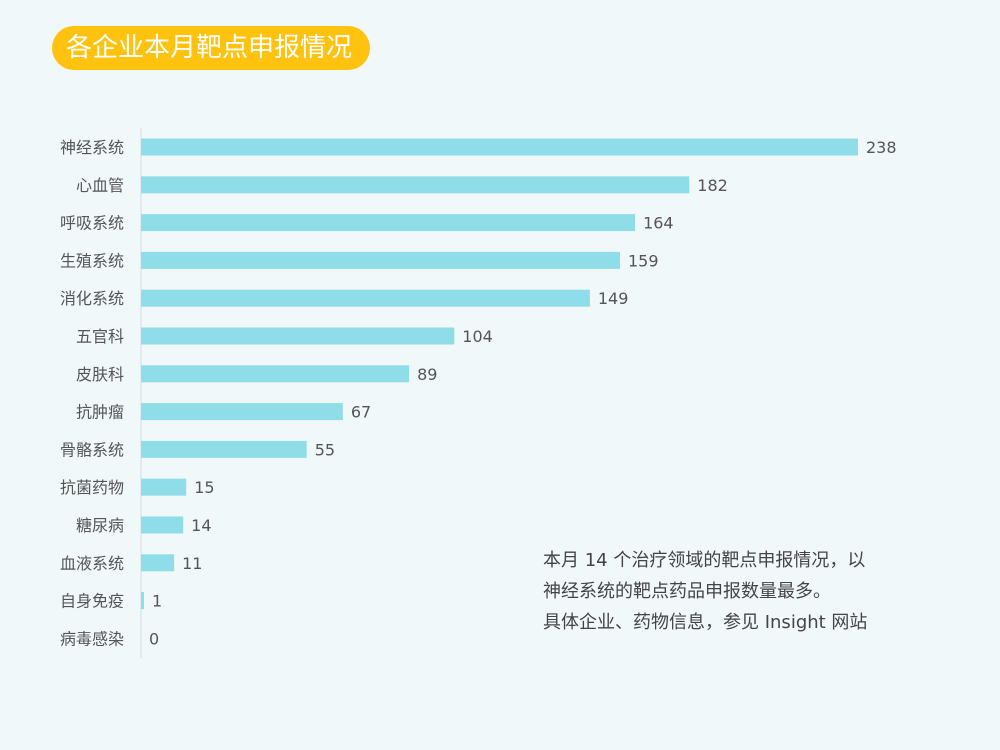  Describe the element at coordinates (100, 412) in the screenshot. I see `category-label: 抗肿瘤` at that location.